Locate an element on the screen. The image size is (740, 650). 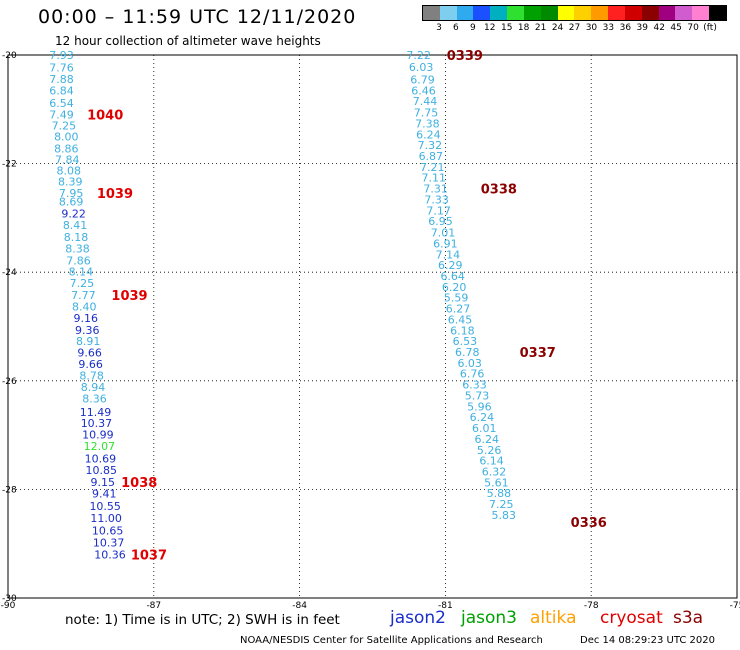
color-scale-label: 27 is located at coordinates (574, 28).